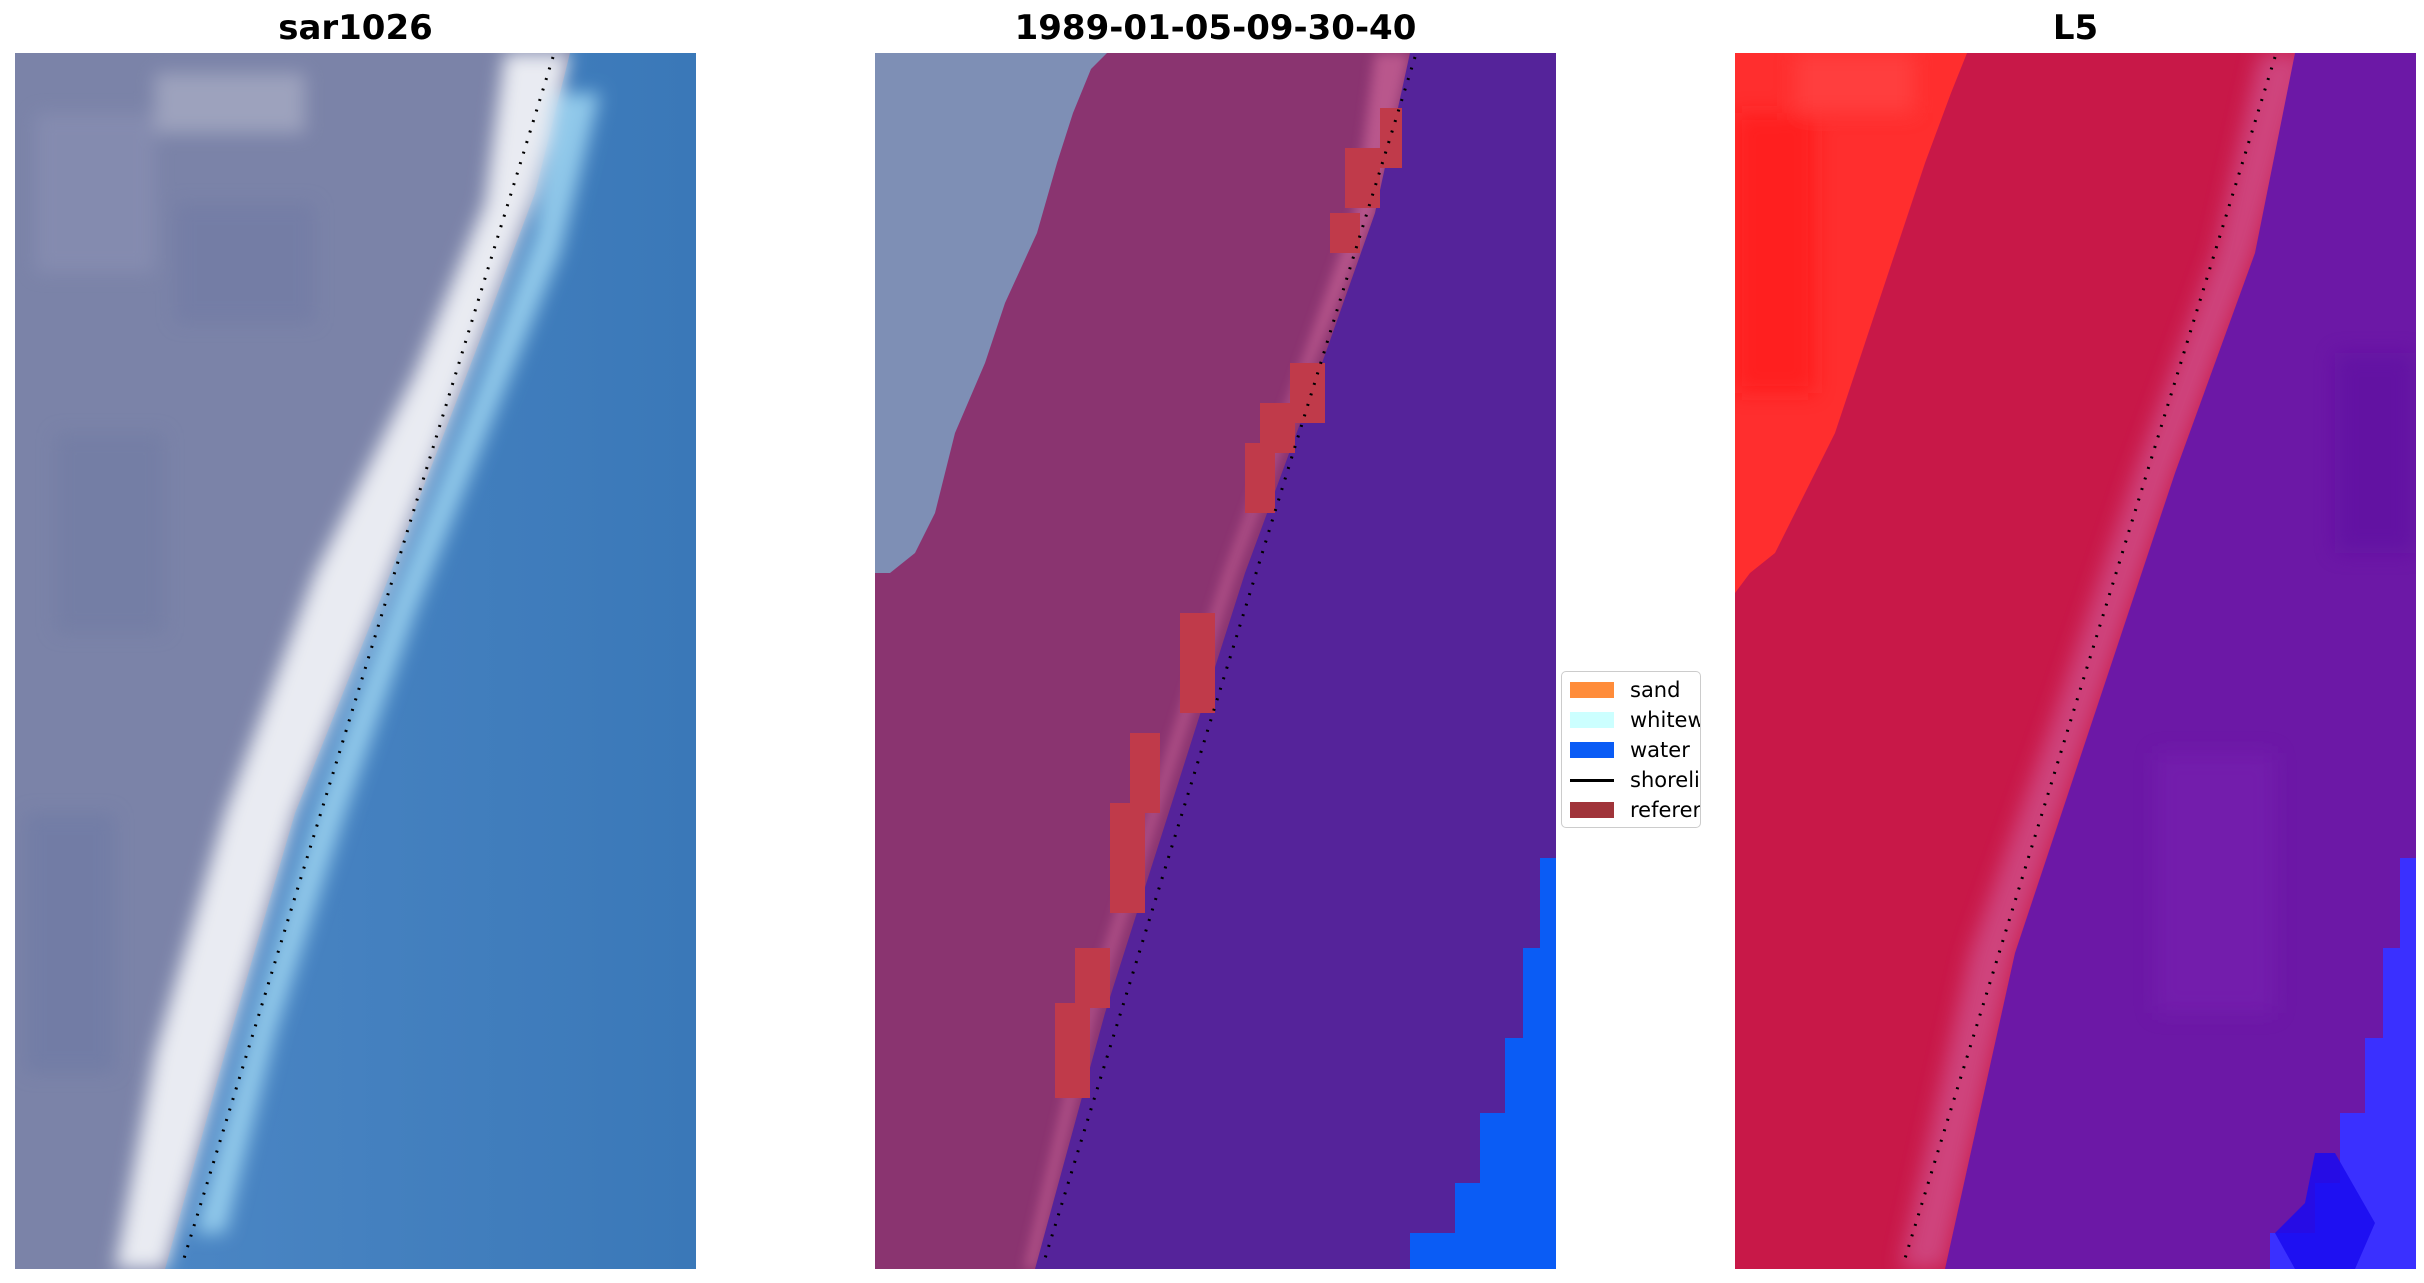  Describe the element at coordinates (2325, 1211) in the screenshot. I see `deep-blue-area` at that location.